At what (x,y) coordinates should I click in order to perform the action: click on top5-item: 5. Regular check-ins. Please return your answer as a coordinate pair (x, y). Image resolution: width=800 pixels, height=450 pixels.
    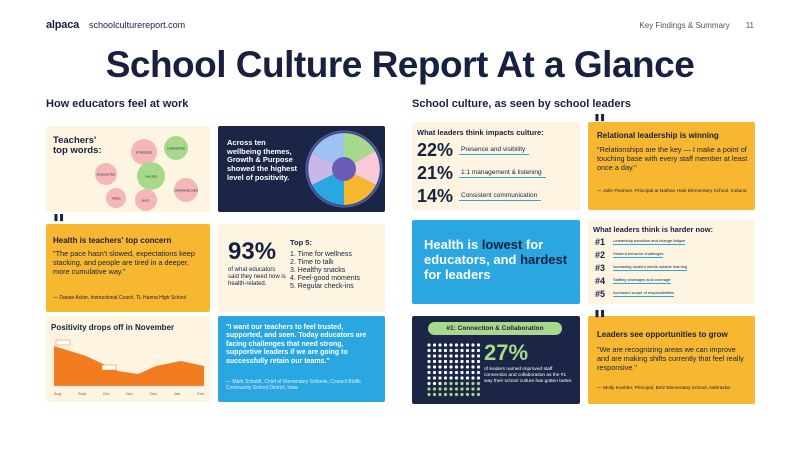
    Looking at the image, I should click on (322, 287).